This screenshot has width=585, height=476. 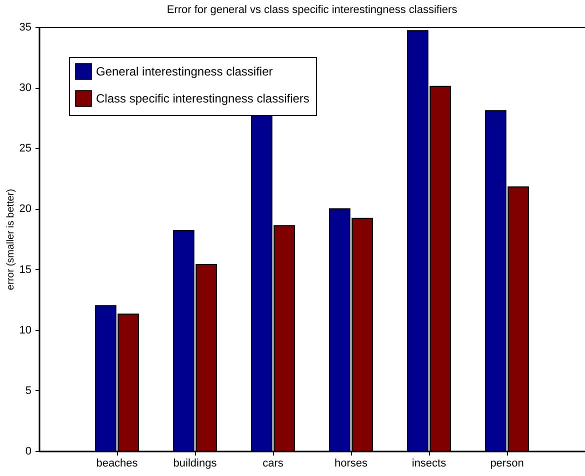 What do you see at coordinates (273, 464) in the screenshot?
I see `x-tick-label: cars` at bounding box center [273, 464].